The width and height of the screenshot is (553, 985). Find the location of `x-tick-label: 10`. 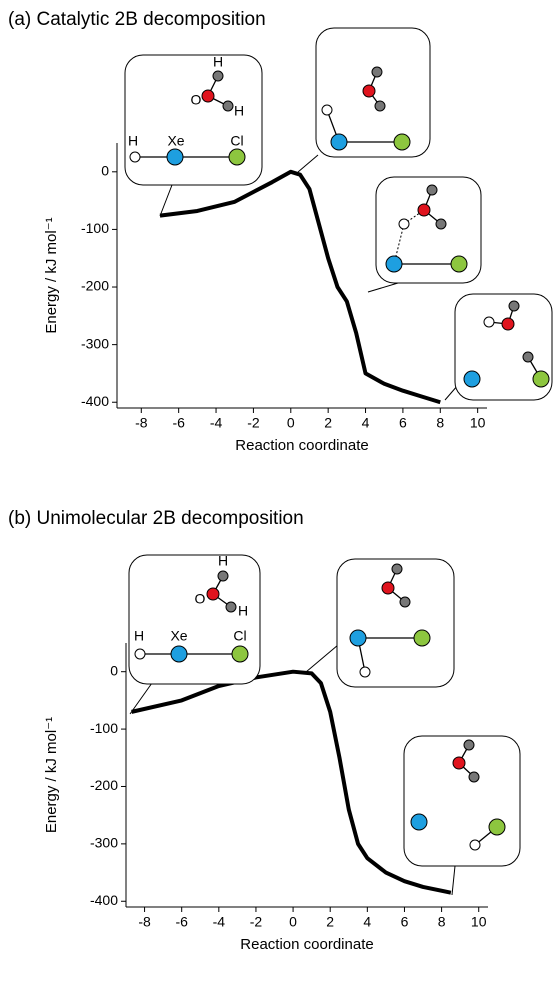

x-tick-label: 10 is located at coordinates (479, 922).